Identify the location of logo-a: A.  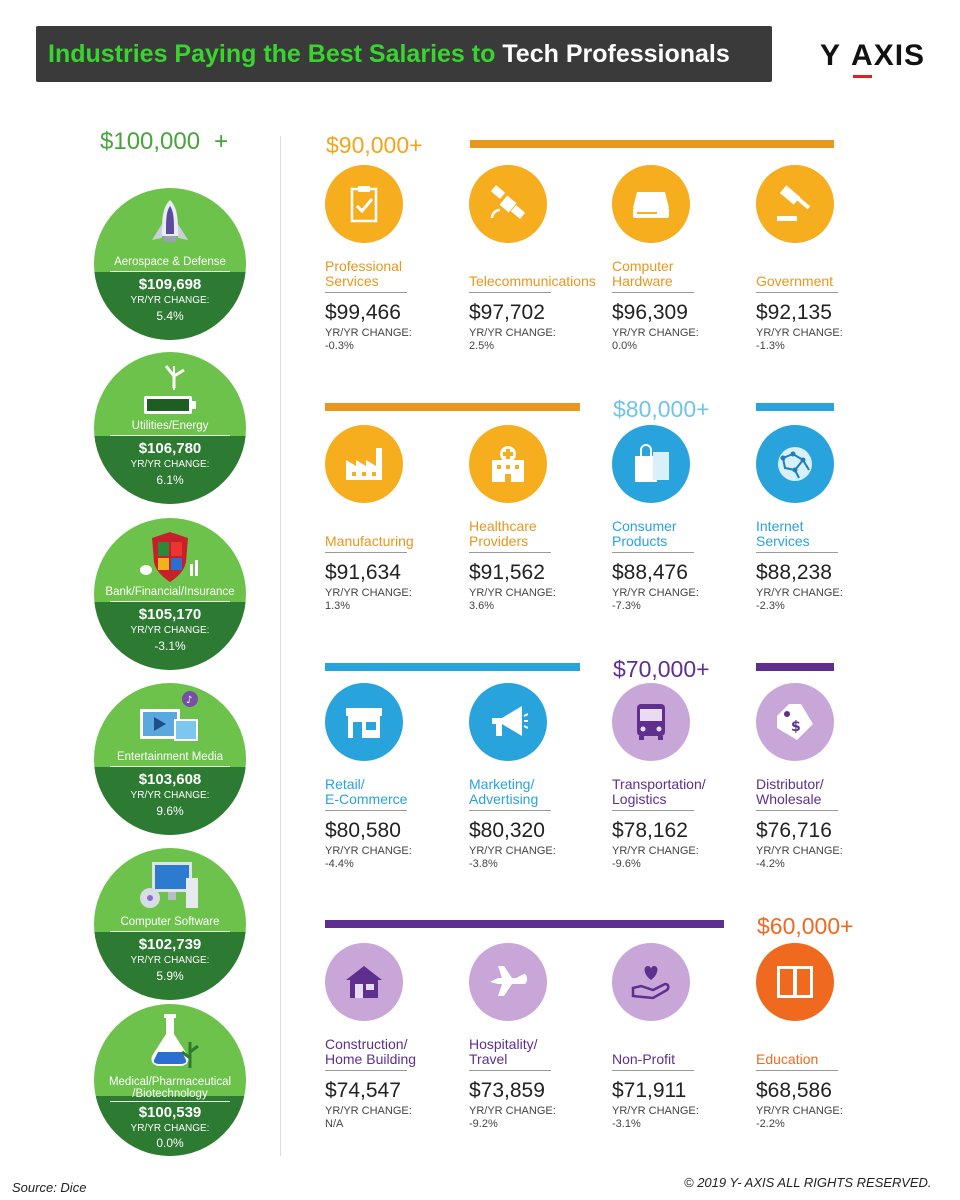
(862, 58).